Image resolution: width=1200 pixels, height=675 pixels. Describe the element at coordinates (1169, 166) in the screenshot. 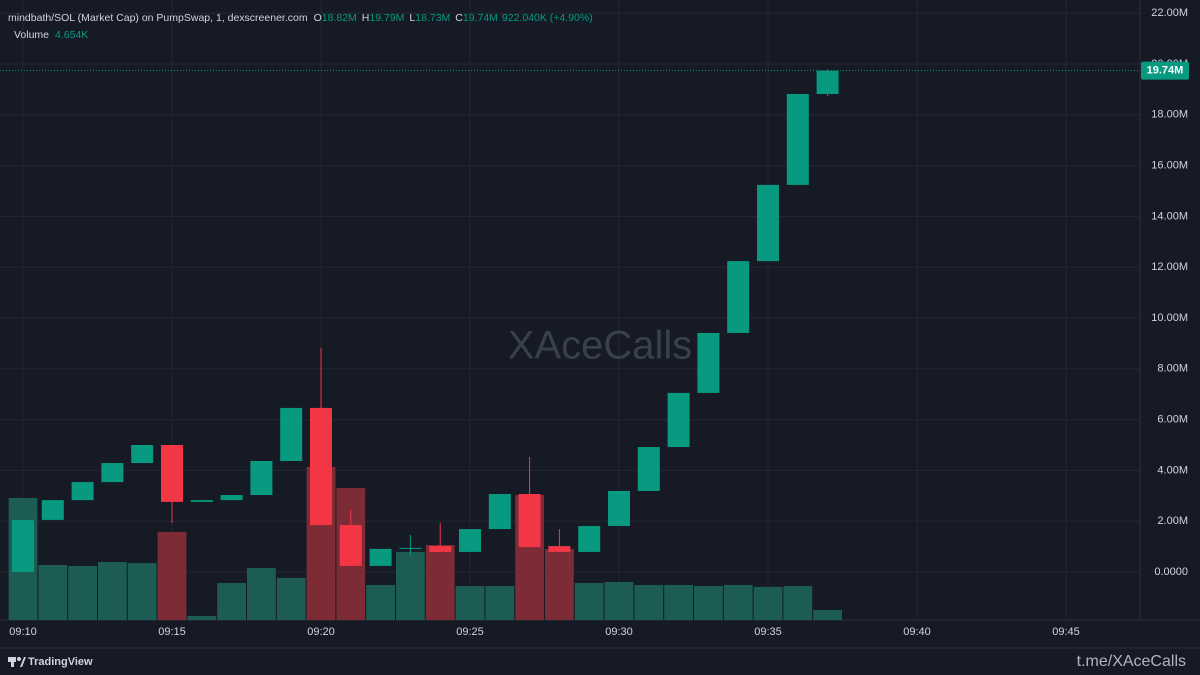

I see `y-tick-label: 16.00M` at that location.